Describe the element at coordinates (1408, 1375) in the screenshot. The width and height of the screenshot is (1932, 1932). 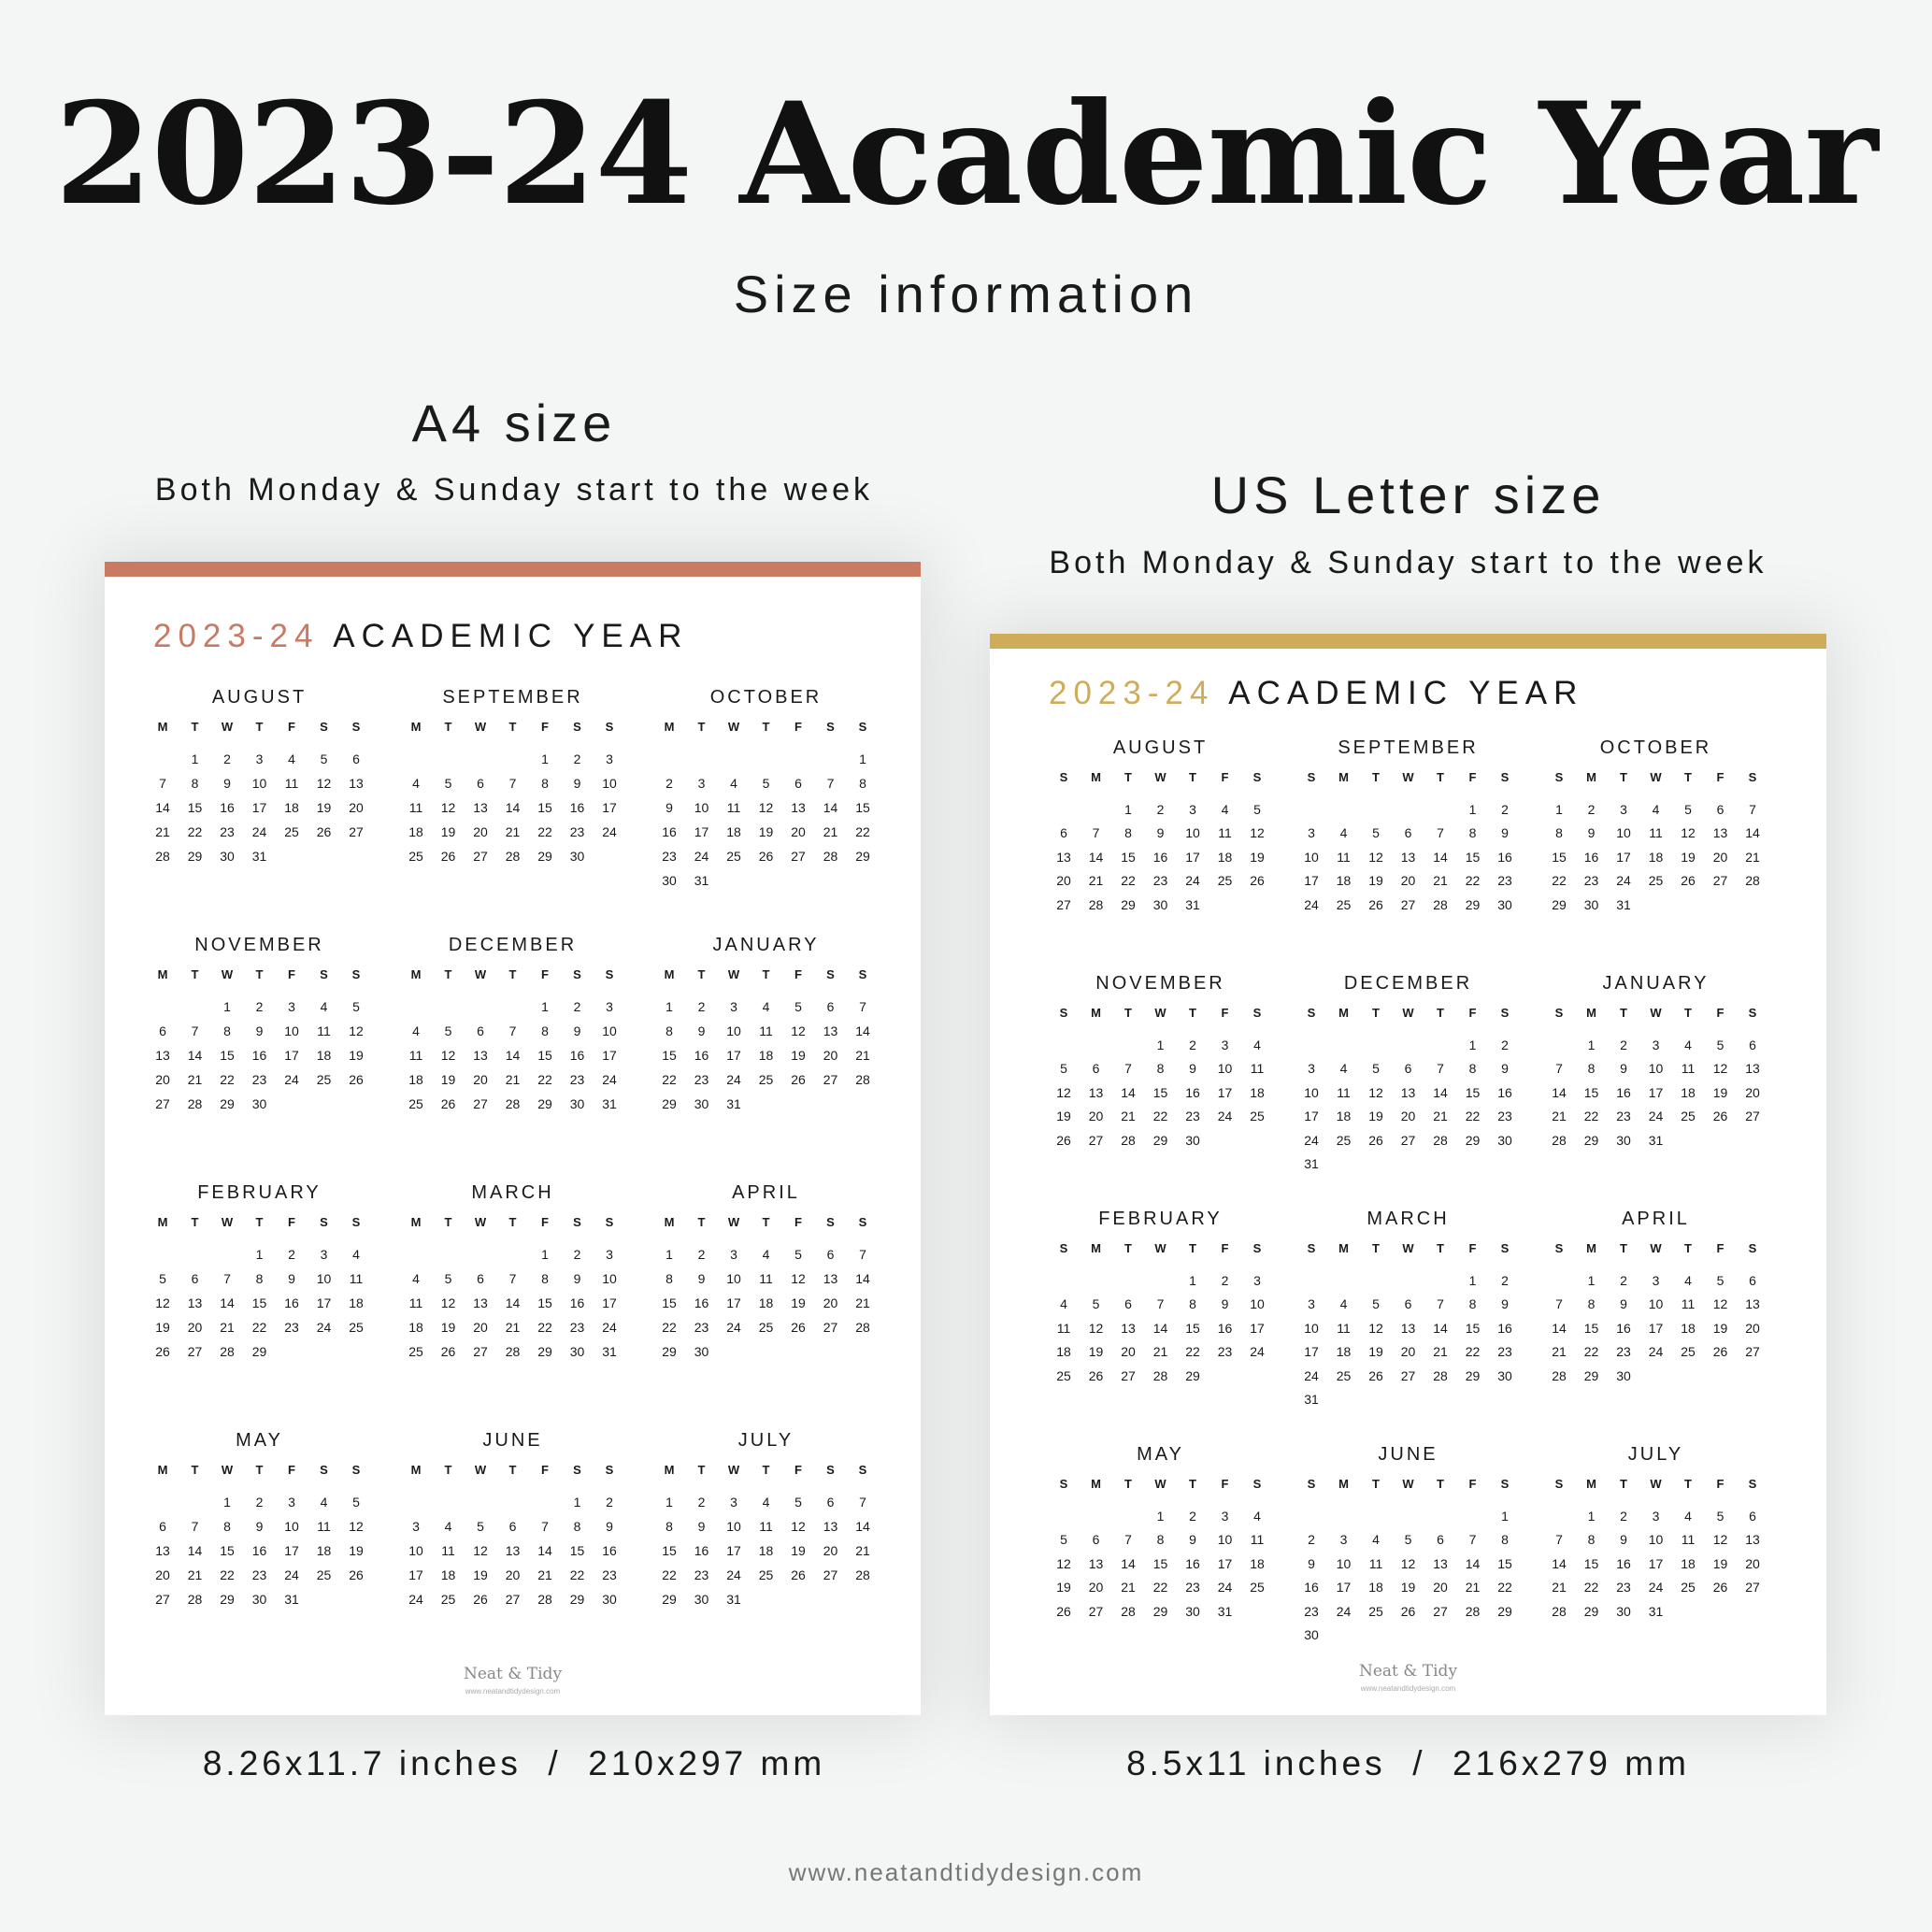
I see `day-cell: 27` at that location.